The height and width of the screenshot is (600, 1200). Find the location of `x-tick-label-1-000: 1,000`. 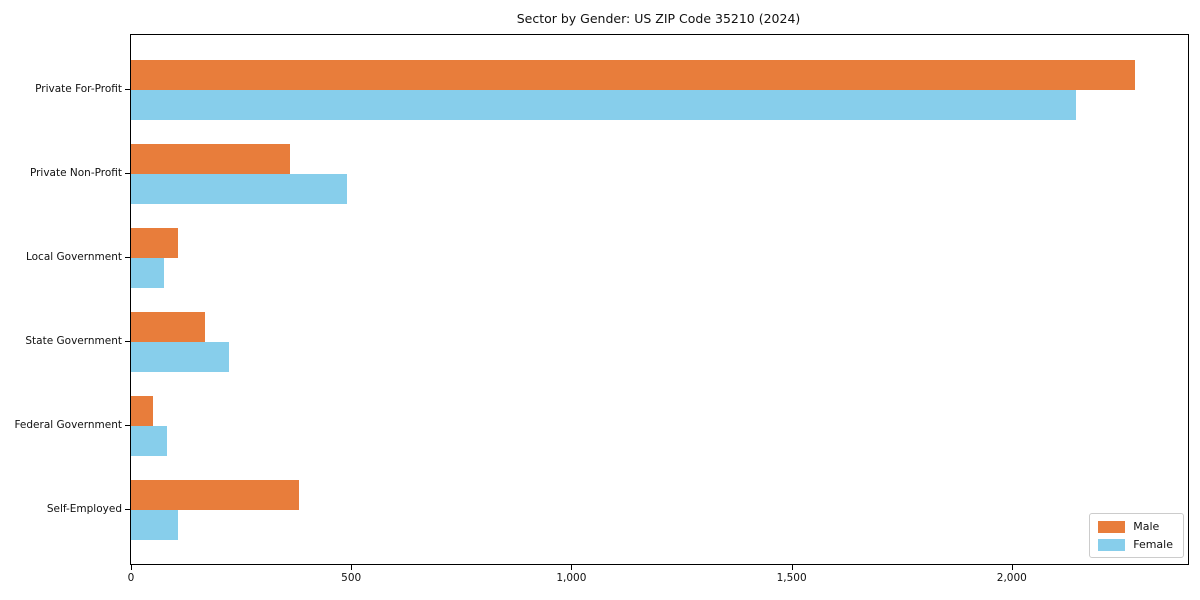

x-tick-label-1-000: 1,000 is located at coordinates (571, 578).